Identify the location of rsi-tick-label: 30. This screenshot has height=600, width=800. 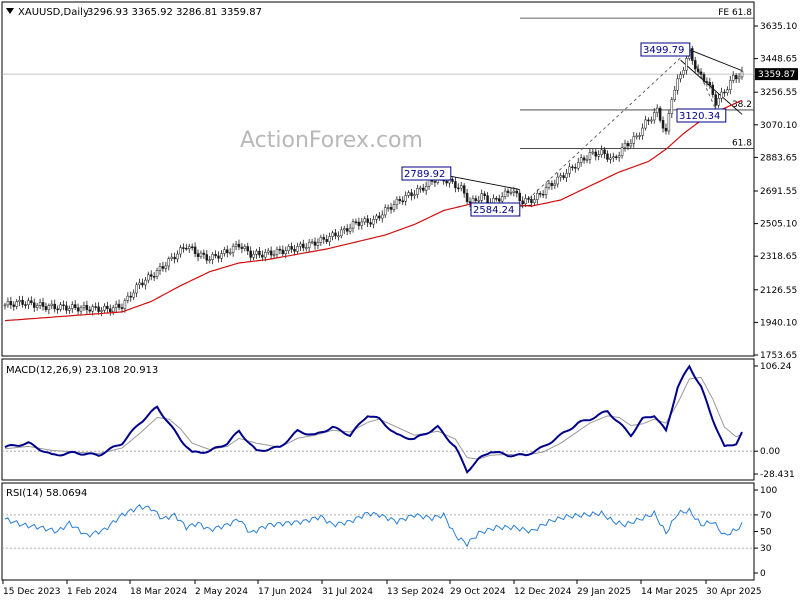
(766, 549).